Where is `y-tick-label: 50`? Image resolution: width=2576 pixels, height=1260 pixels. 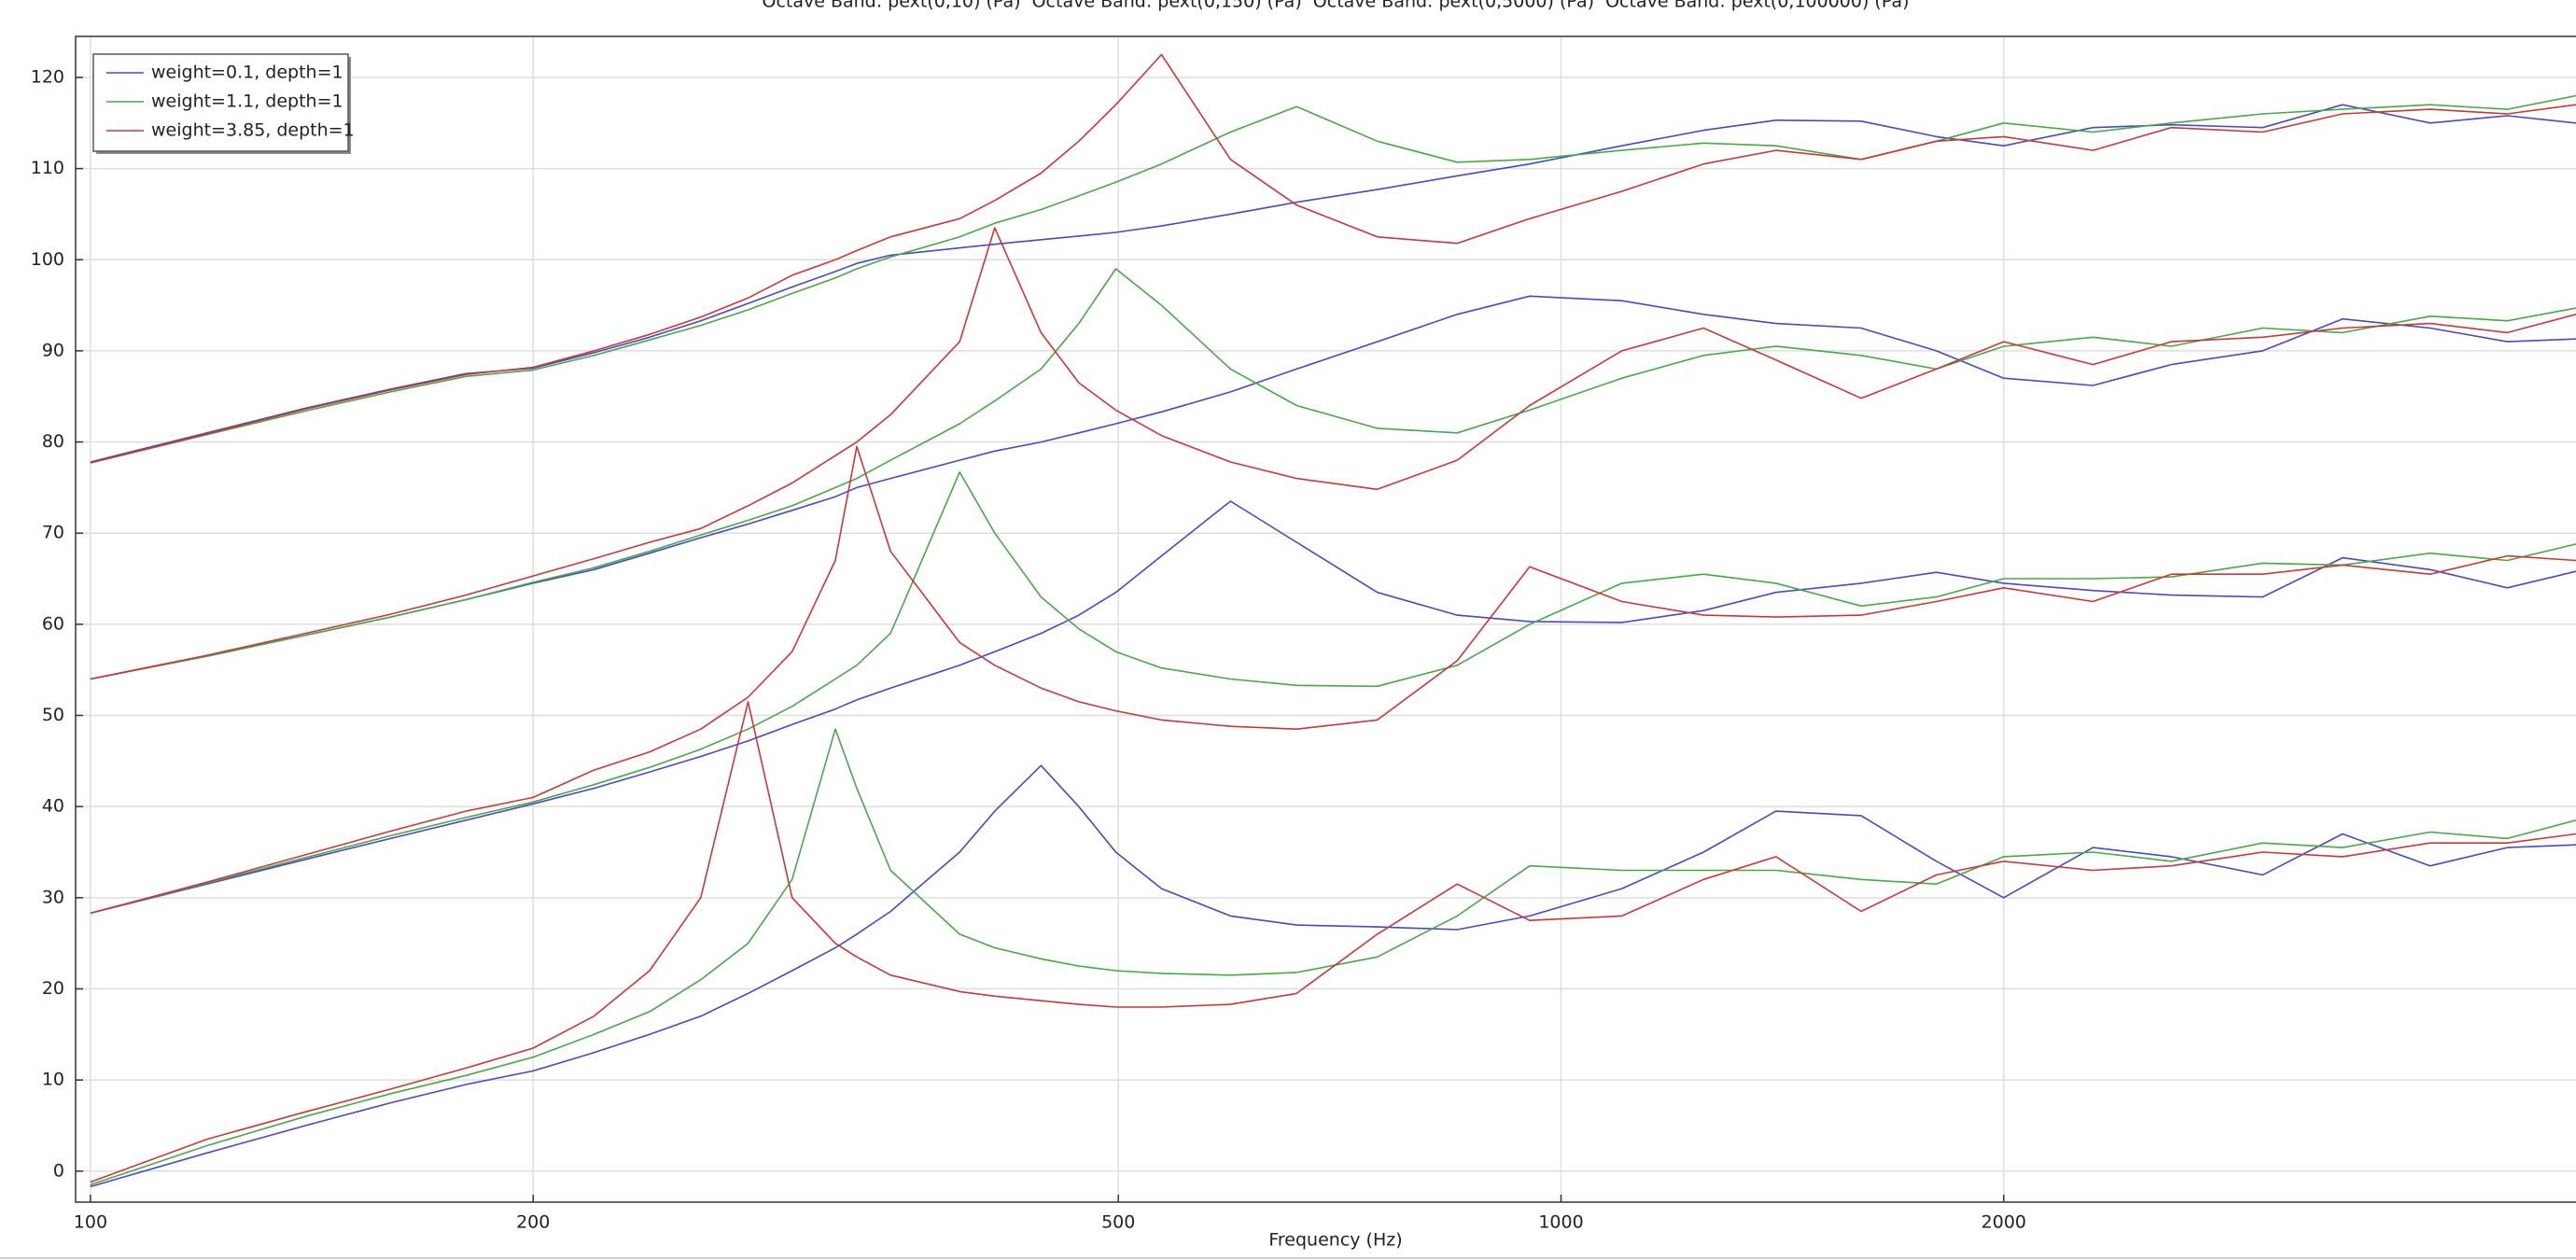 y-tick-label: 50 is located at coordinates (53, 715).